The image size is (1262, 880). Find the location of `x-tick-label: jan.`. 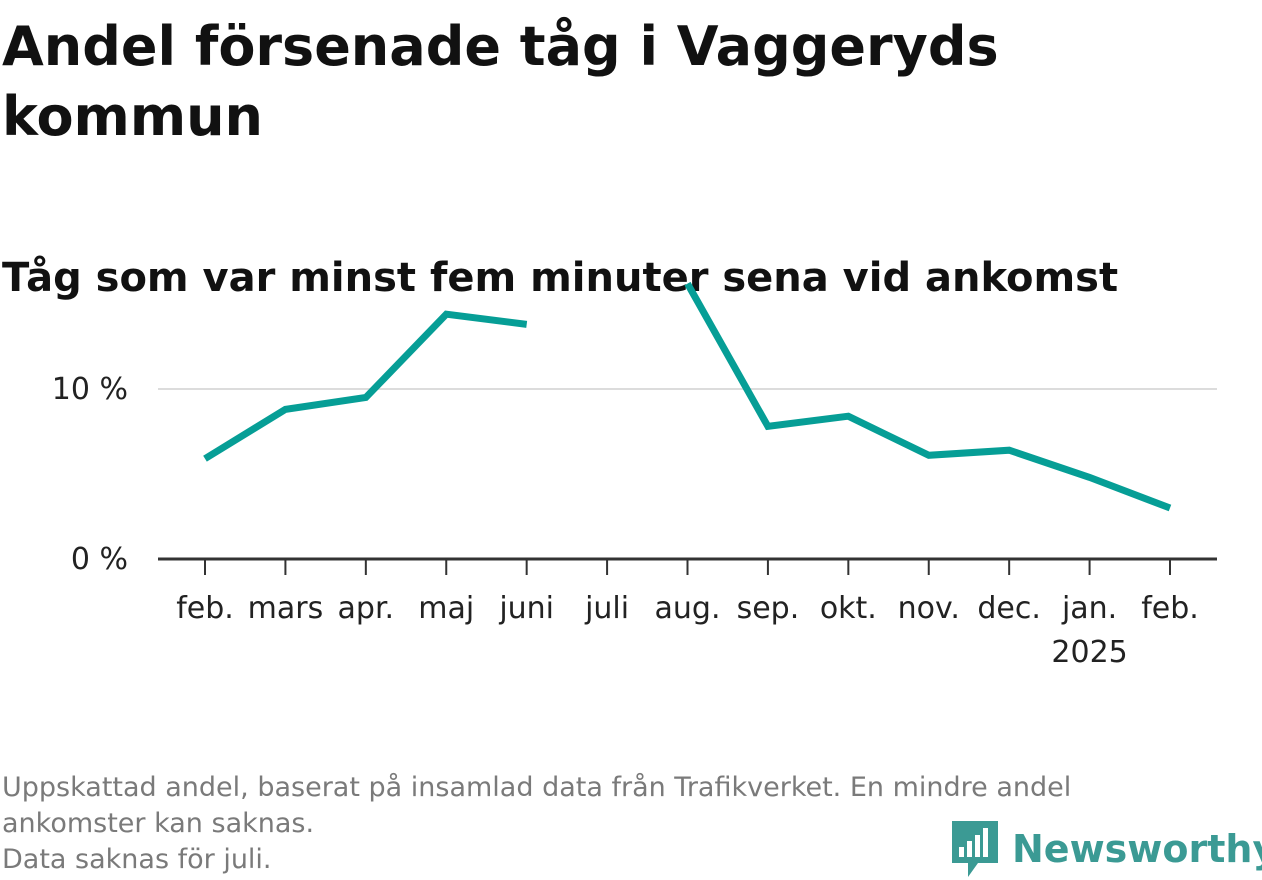

x-tick-label: jan. is located at coordinates (1089, 608).